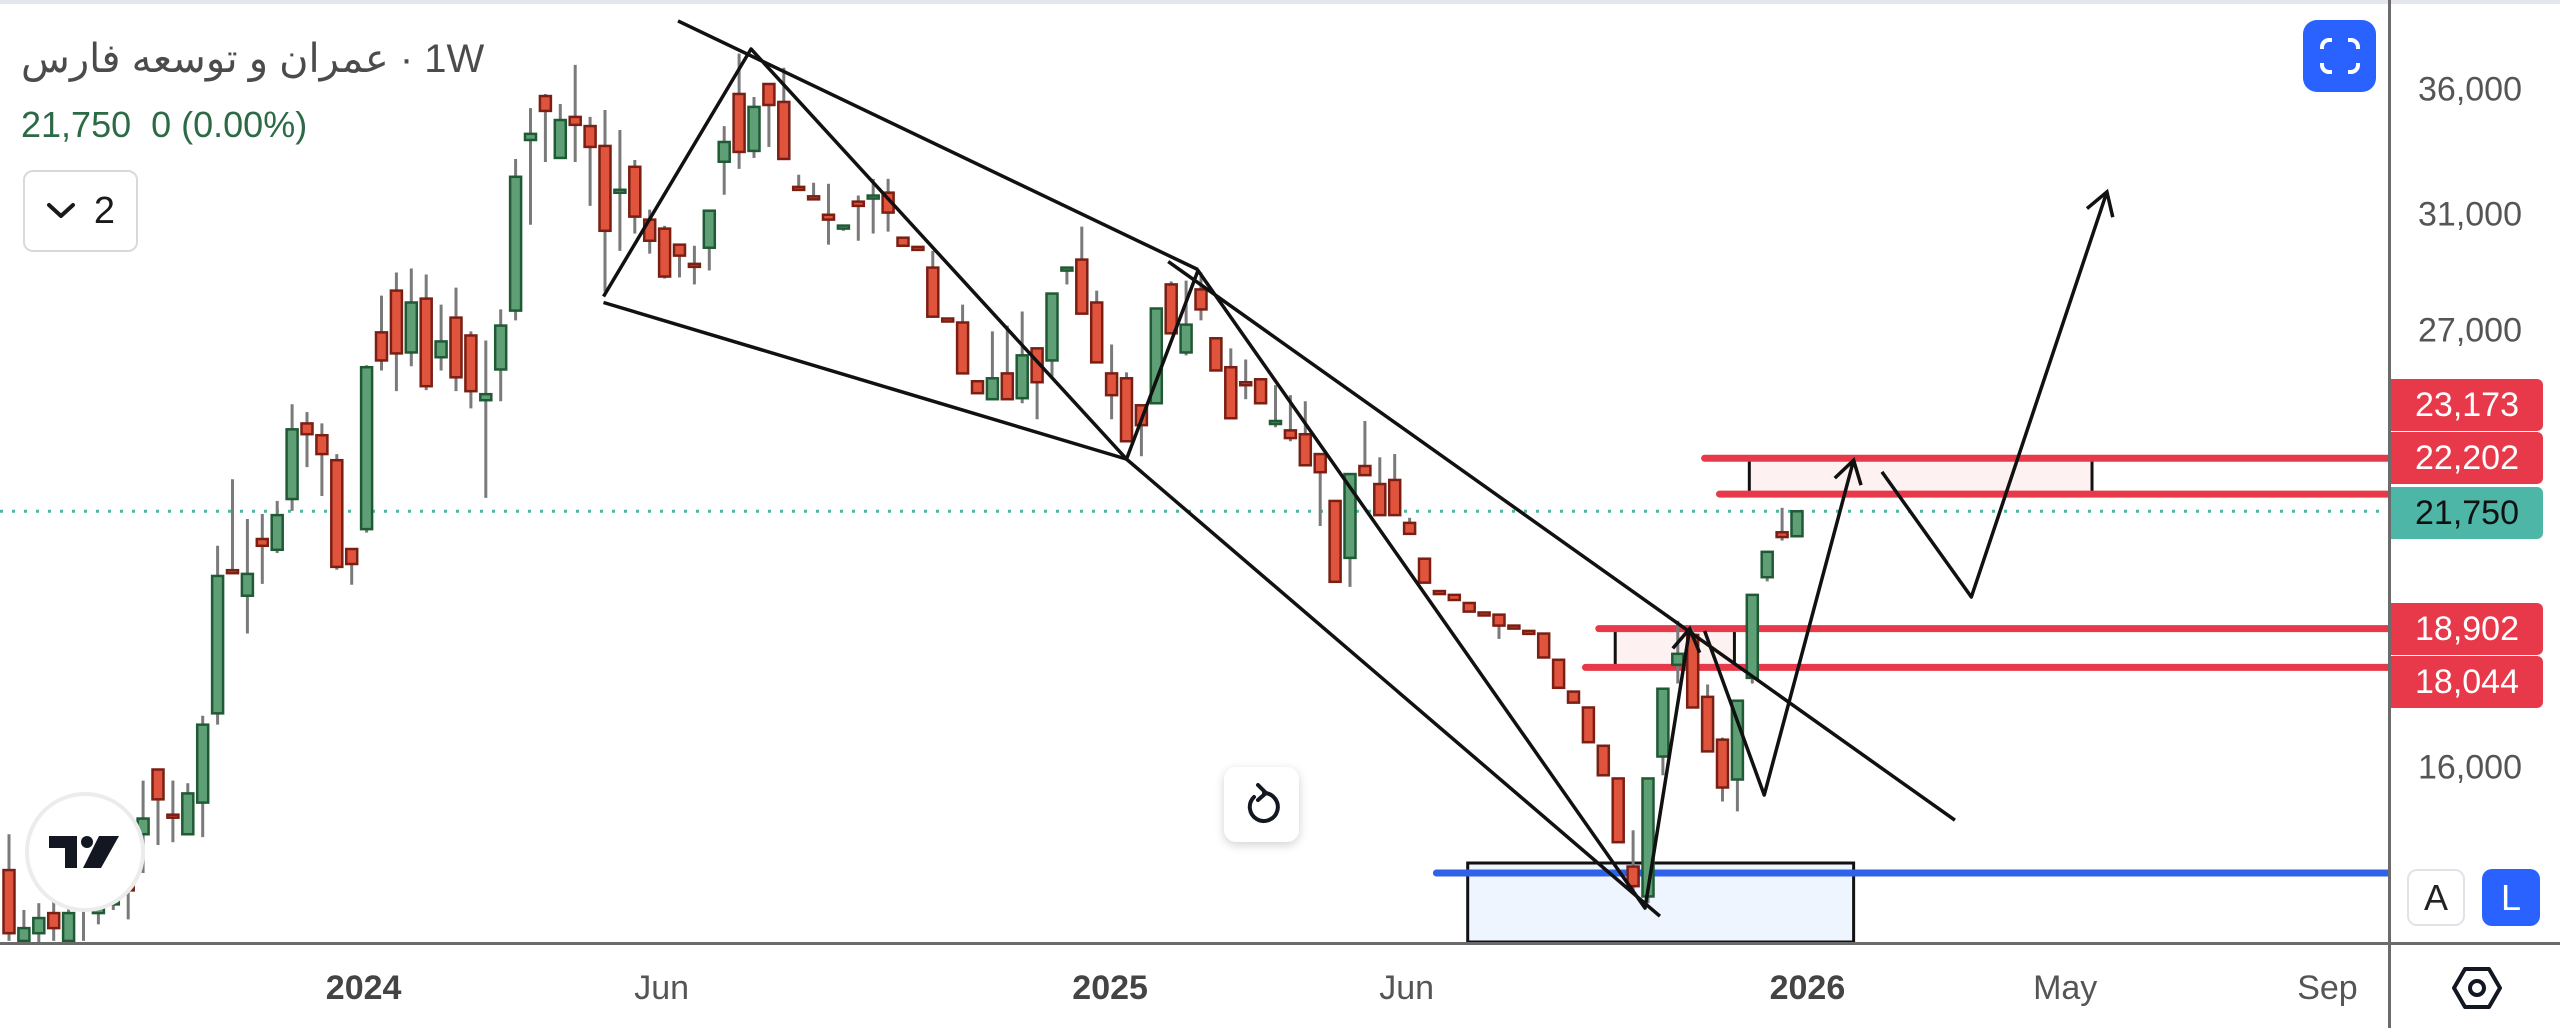 The image size is (2560, 1028). I want to click on time-tick-label: 2025, so click(1110, 988).